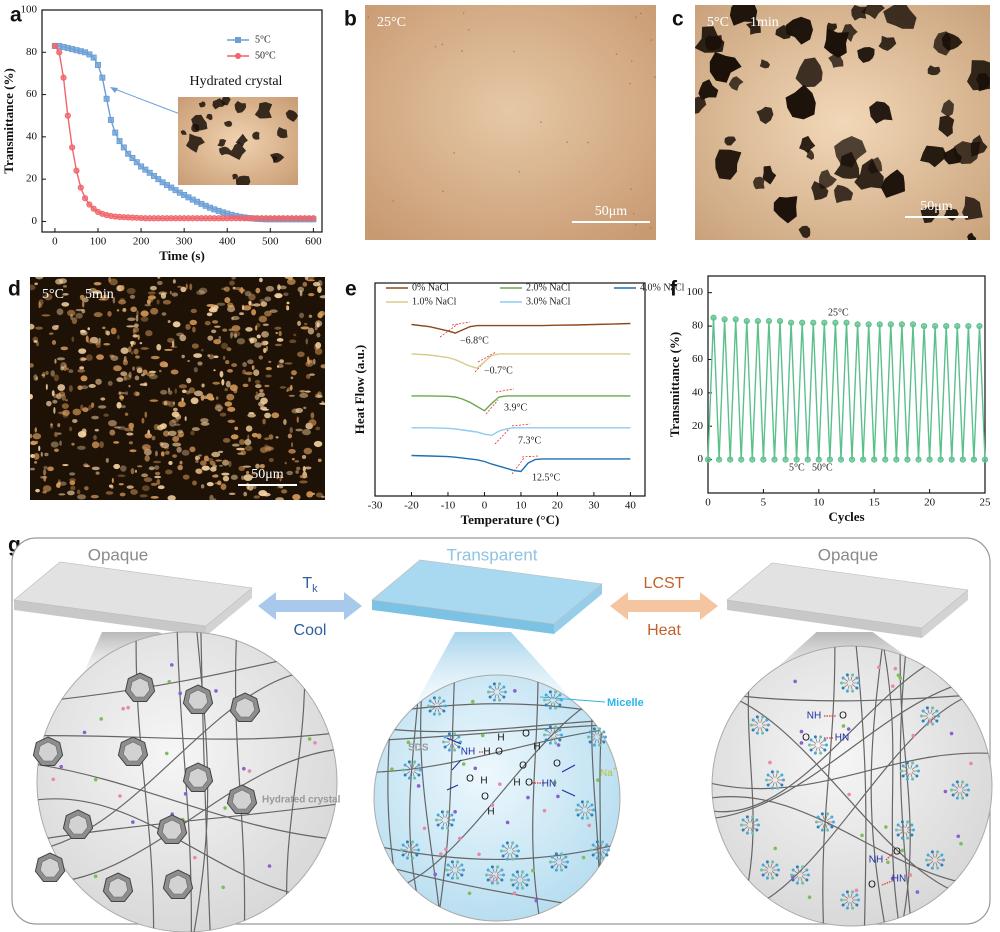 The width and height of the screenshot is (1000, 932). I want to click on x-tick-label: -10, so click(448, 506).